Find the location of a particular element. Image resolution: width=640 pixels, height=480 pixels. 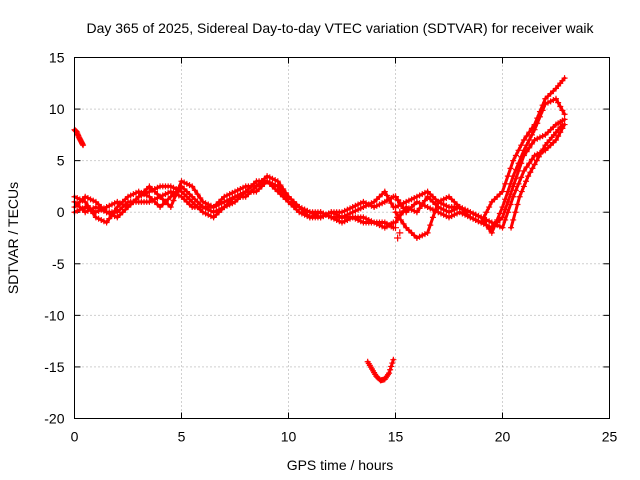

y-tick-label: -20 is located at coordinates (54, 419).